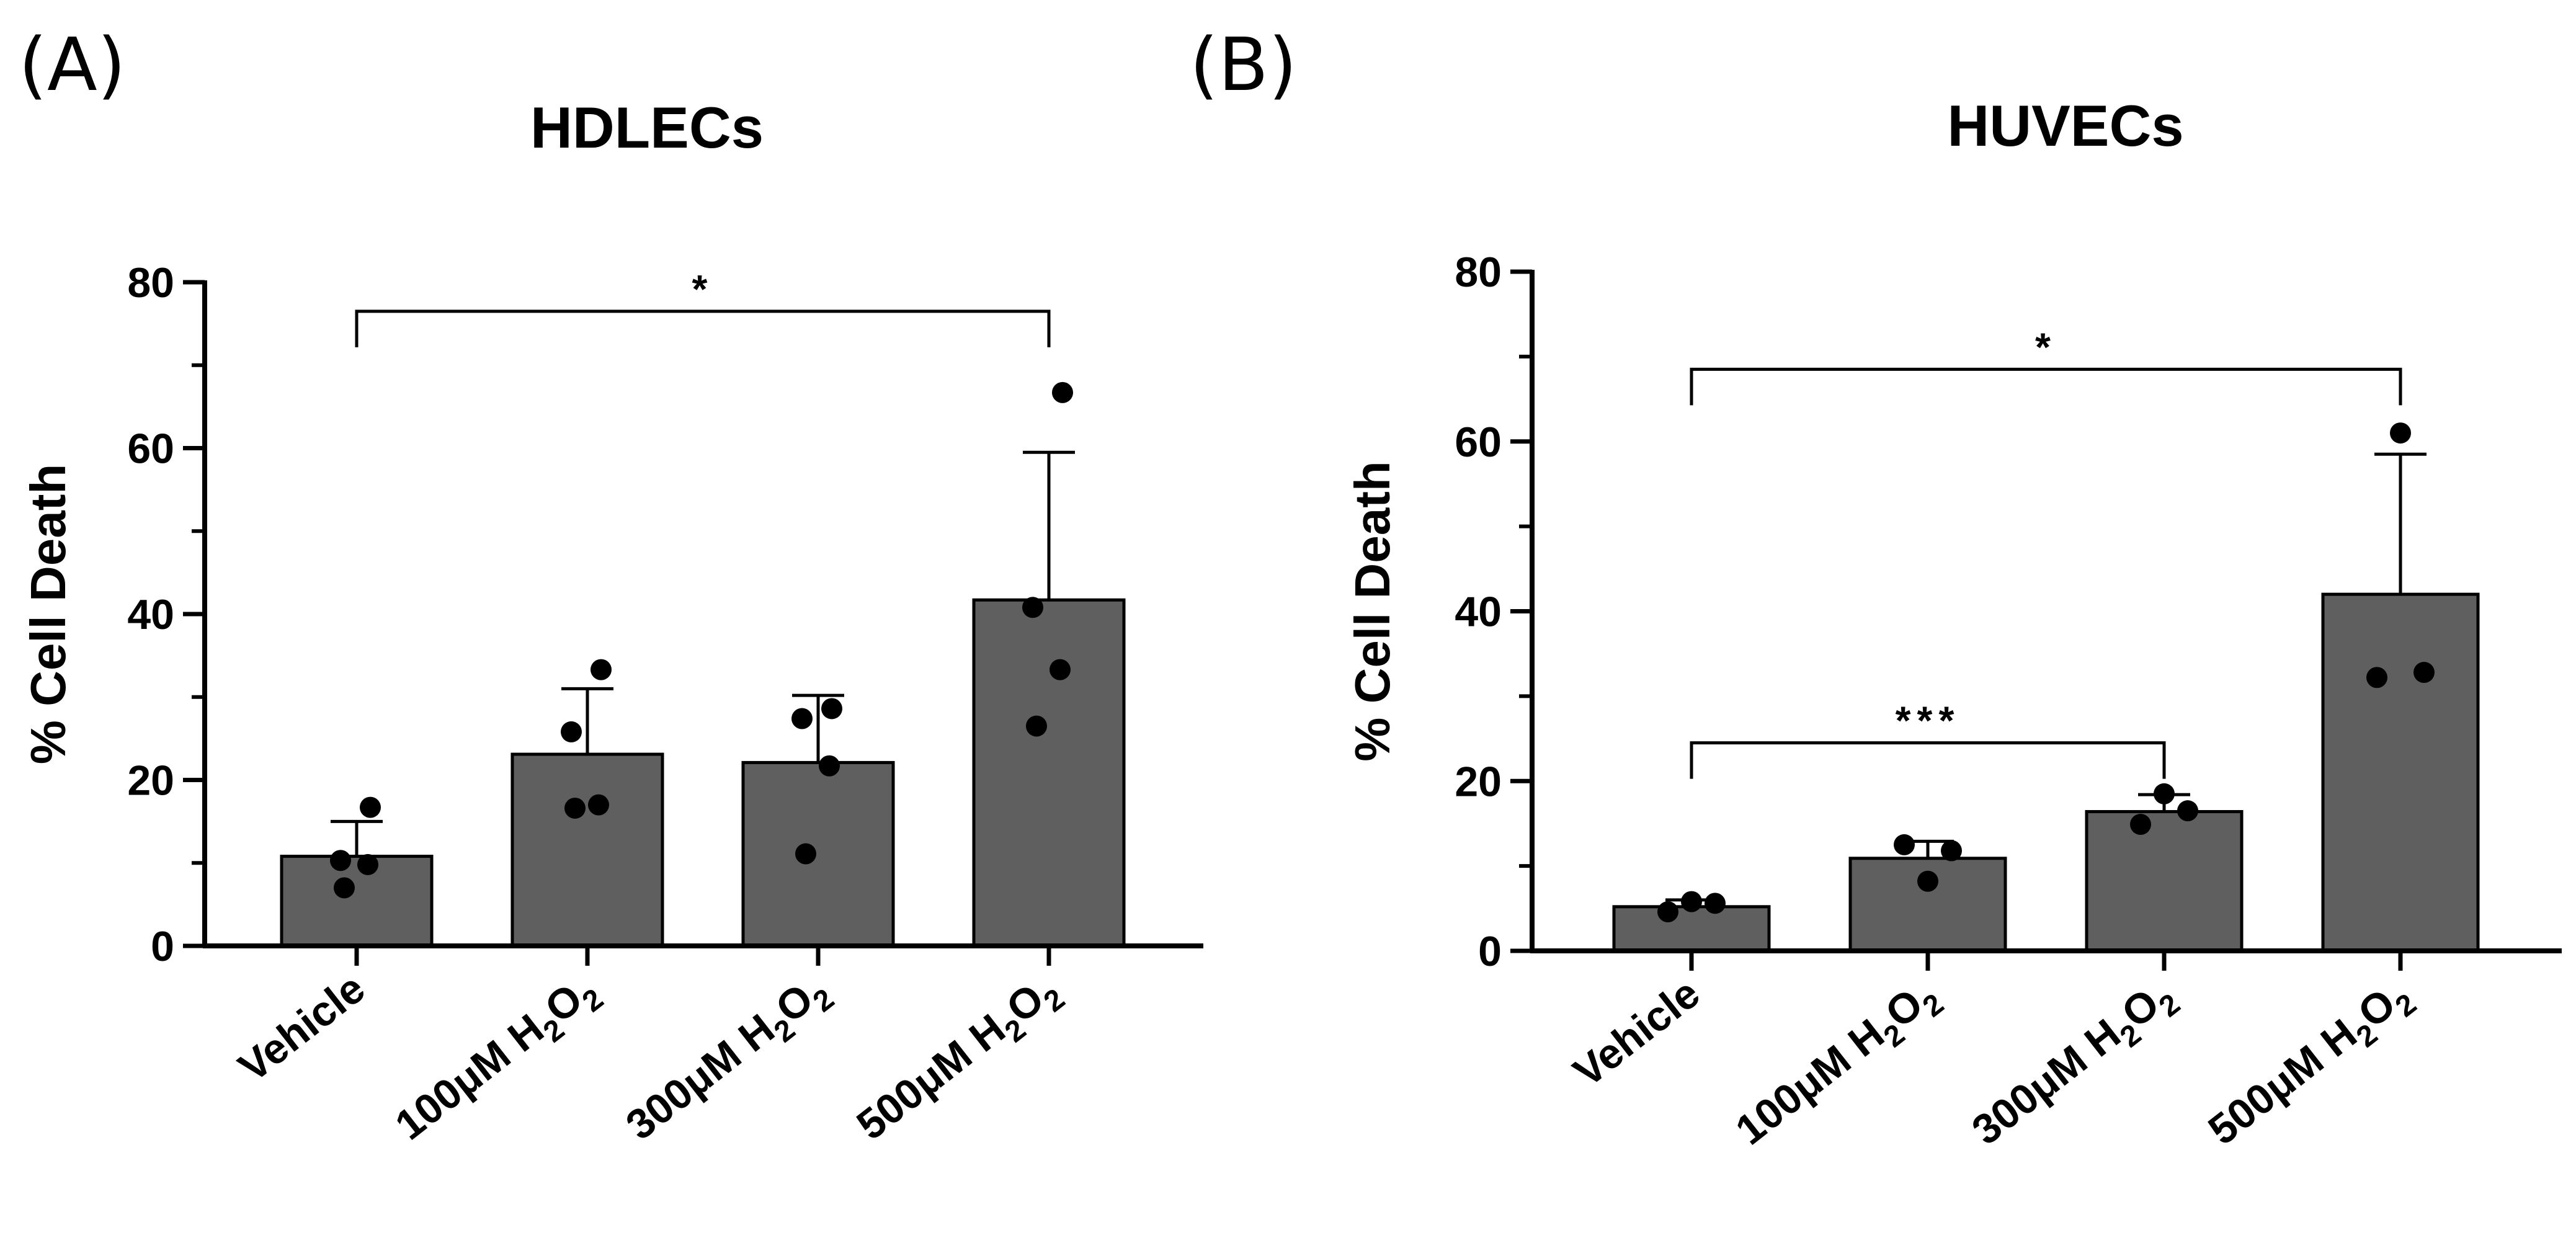 This screenshot has width=2576, height=1243. What do you see at coordinates (2065, 126) in the screenshot?
I see `chart-title: HUVECs` at bounding box center [2065, 126].